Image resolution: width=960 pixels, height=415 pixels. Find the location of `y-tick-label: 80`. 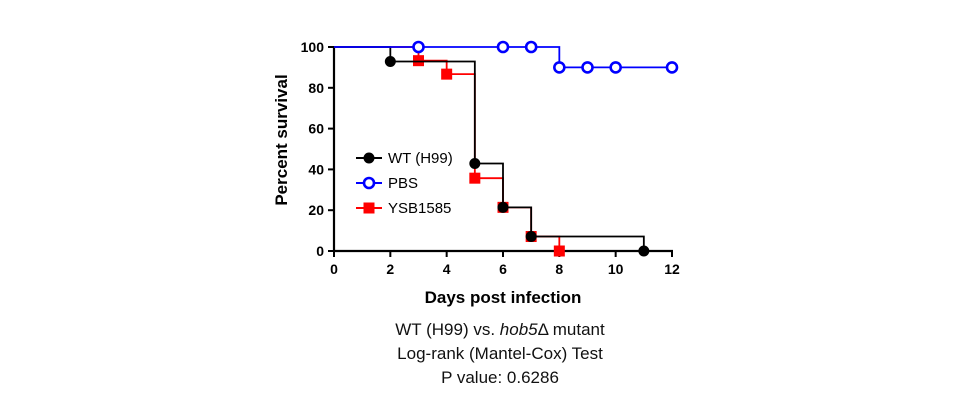

y-tick-label: 80 is located at coordinates (316, 88).